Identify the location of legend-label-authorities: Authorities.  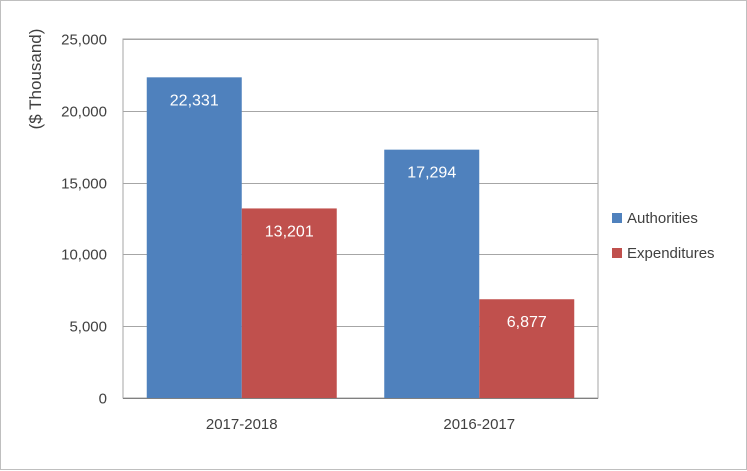
(662, 218).